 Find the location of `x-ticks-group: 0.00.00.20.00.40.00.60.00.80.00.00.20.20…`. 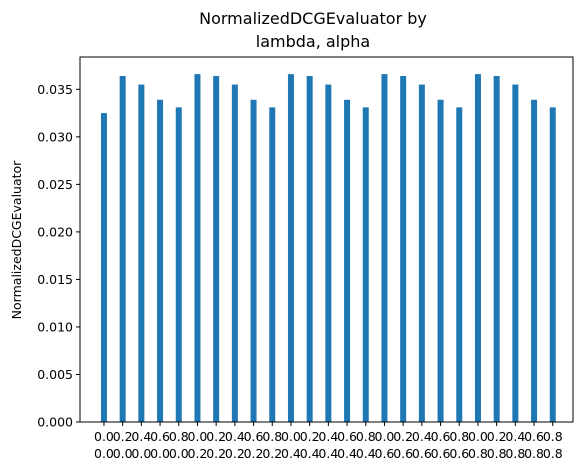

x-ticks-group: 0.00.00.20.00.40.00.60.00.80.00.00.20.20… is located at coordinates (328, 441).